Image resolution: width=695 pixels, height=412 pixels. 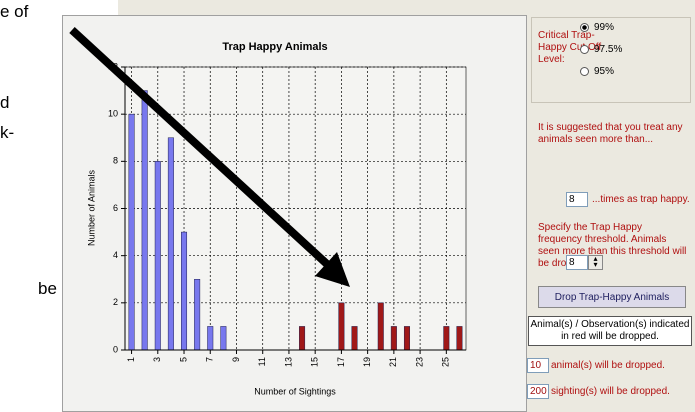 I want to click on x-axis-title: Number of Sightings, so click(x=295, y=391).